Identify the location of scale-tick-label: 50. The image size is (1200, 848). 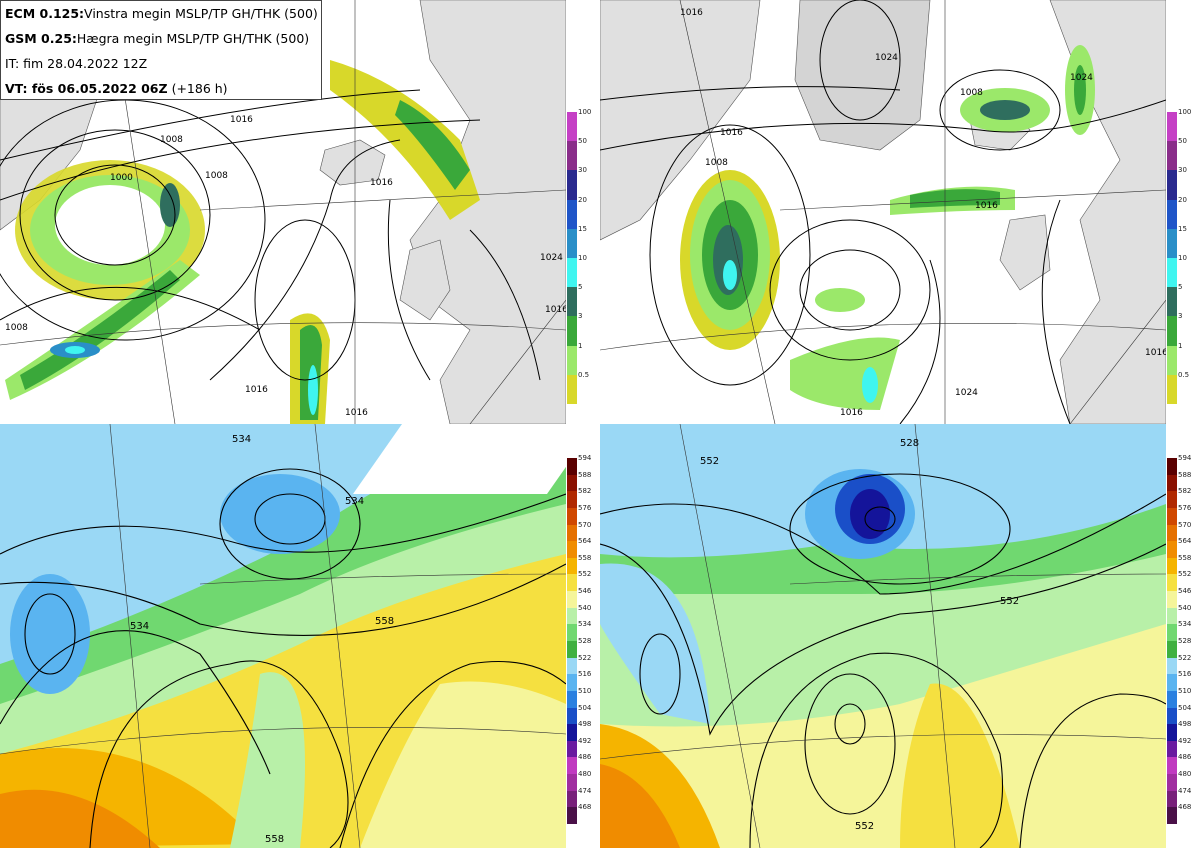
(1182, 141).